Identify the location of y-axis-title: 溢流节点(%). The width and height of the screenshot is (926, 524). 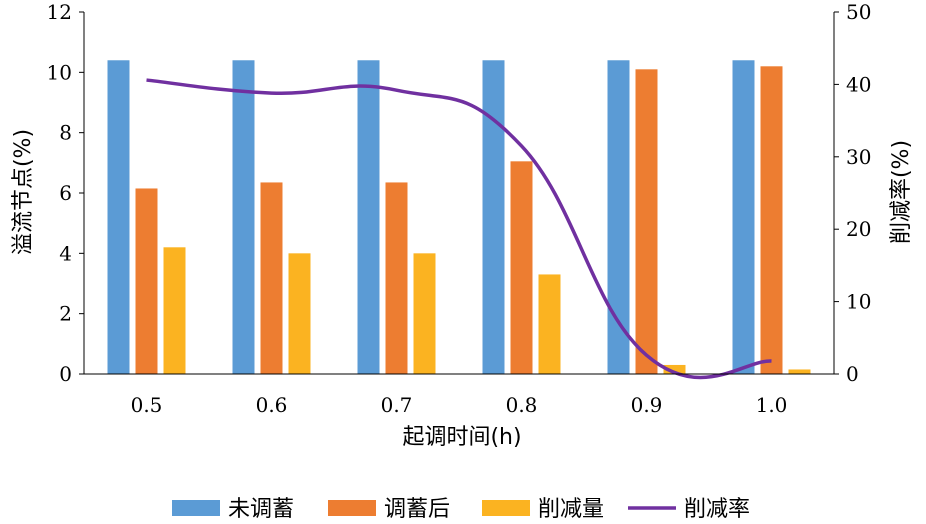
(23, 192).